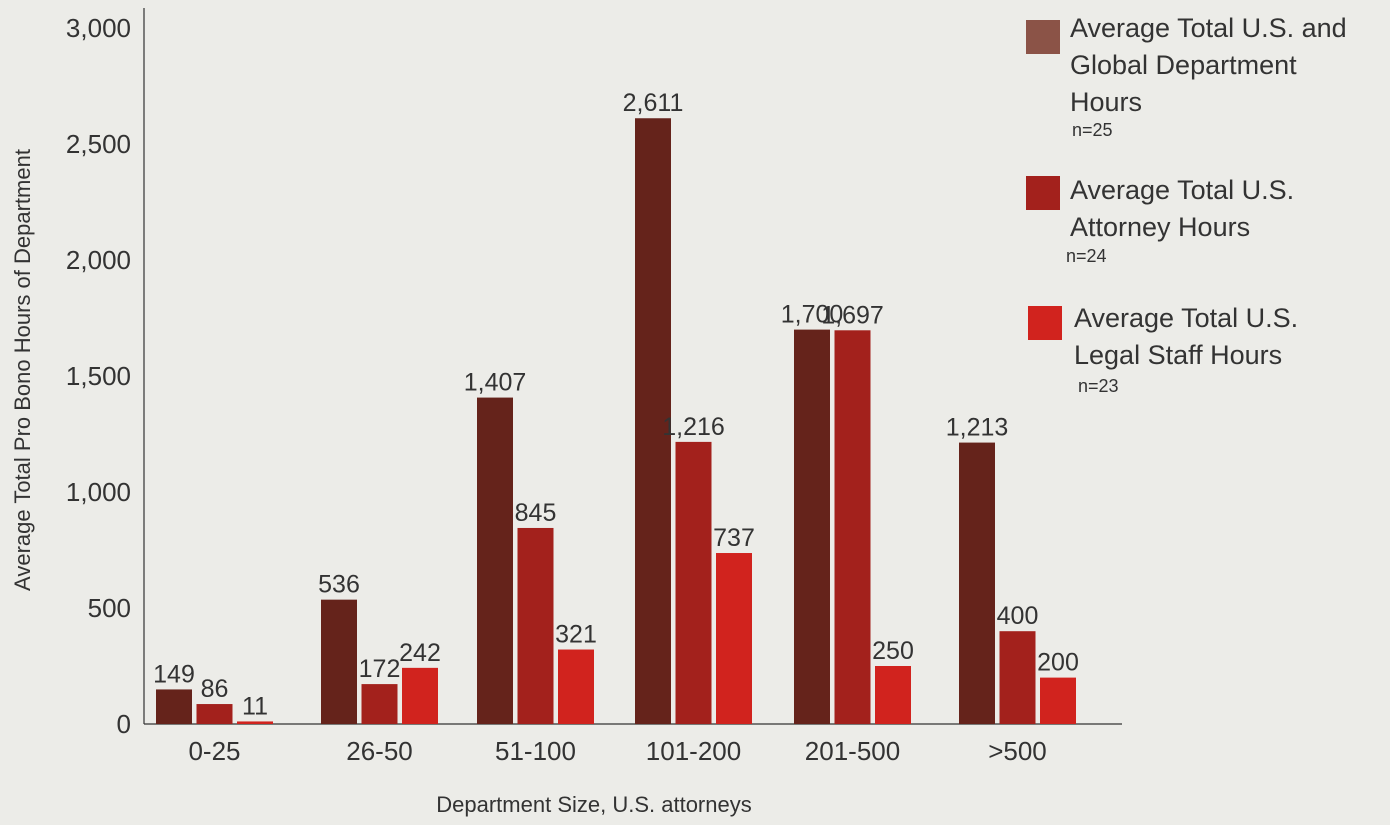 Image resolution: width=1390 pixels, height=825 pixels. I want to click on x-tick-label: 0-25, so click(214, 751).